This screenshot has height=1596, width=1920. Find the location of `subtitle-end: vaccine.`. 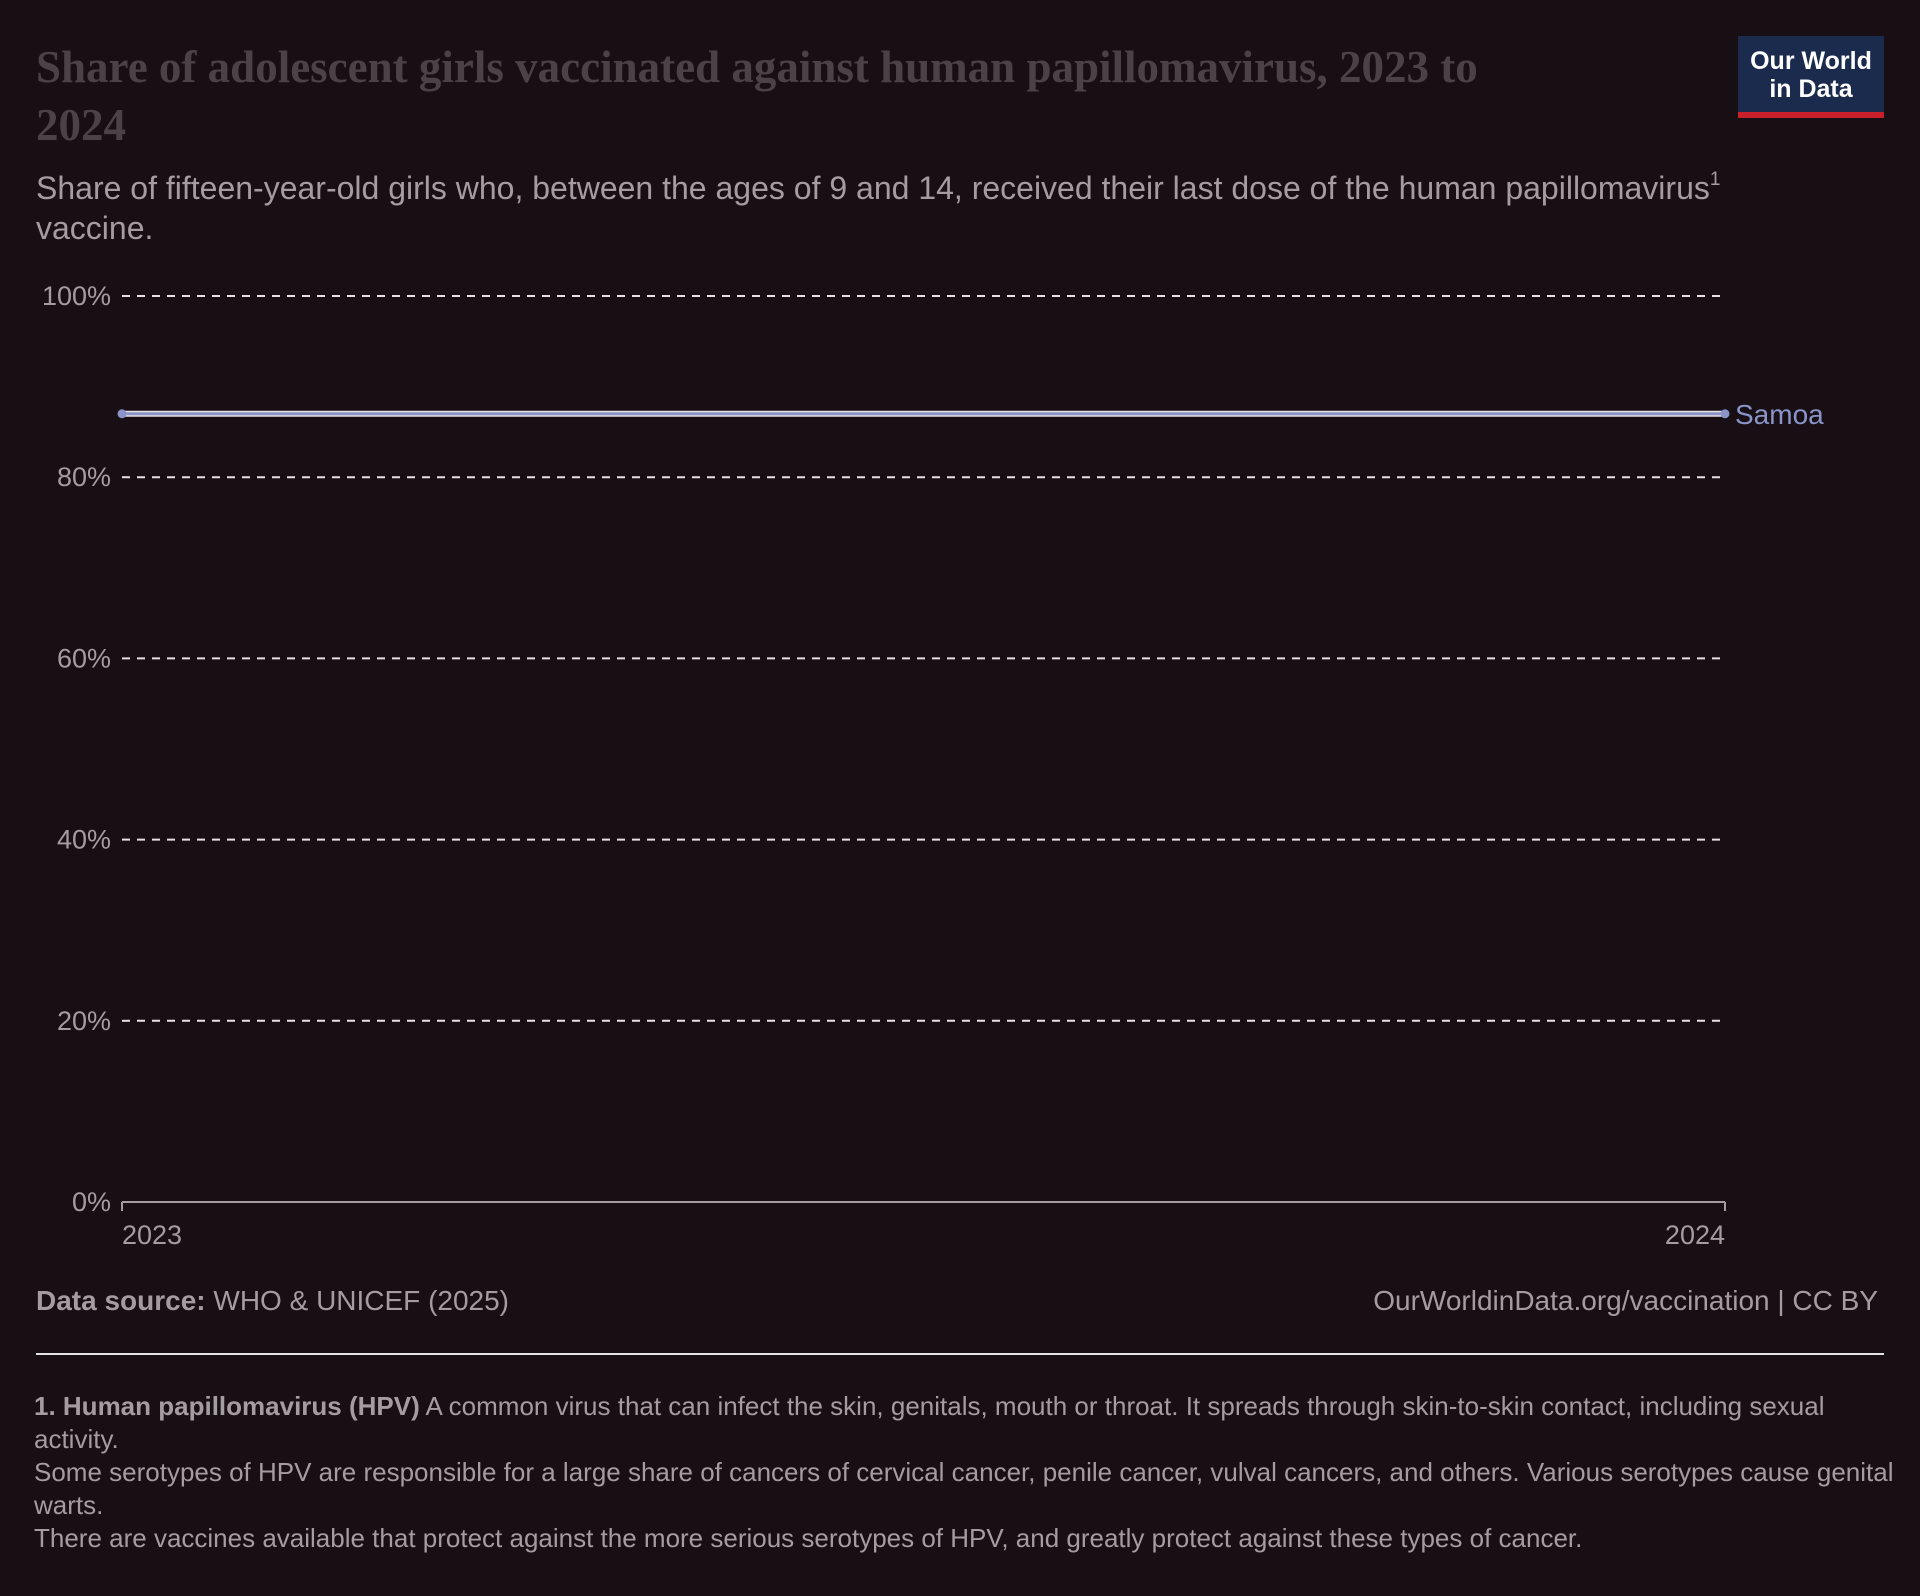

subtitle-end: vaccine. is located at coordinates (95, 228).